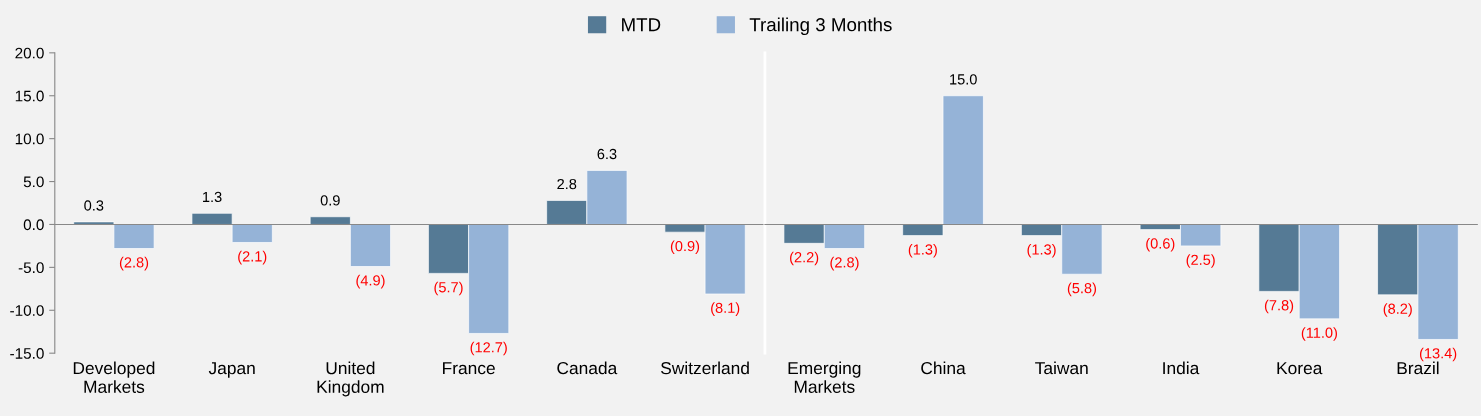  What do you see at coordinates (212, 197) in the screenshot?
I see `data-label: 1.3` at bounding box center [212, 197].